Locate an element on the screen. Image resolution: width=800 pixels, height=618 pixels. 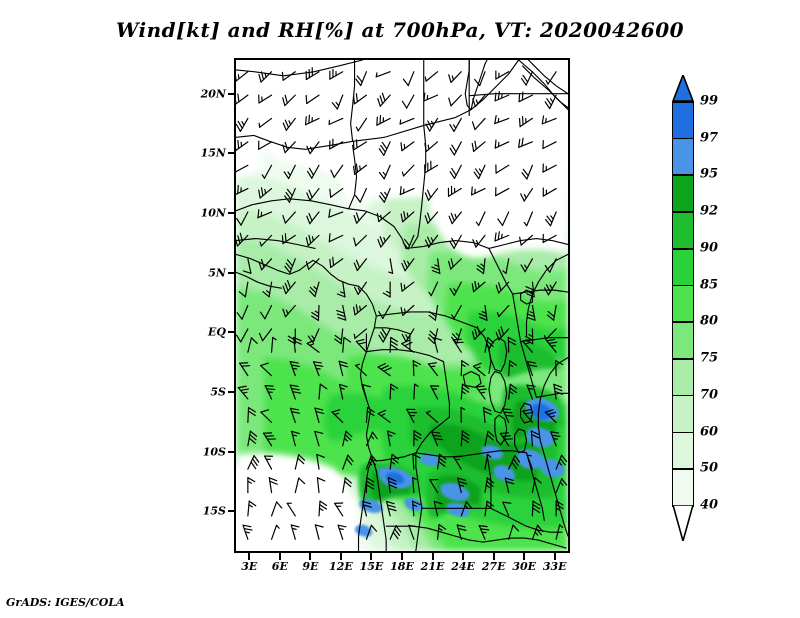
colorbar-label: 70 is located at coordinates (709, 395).